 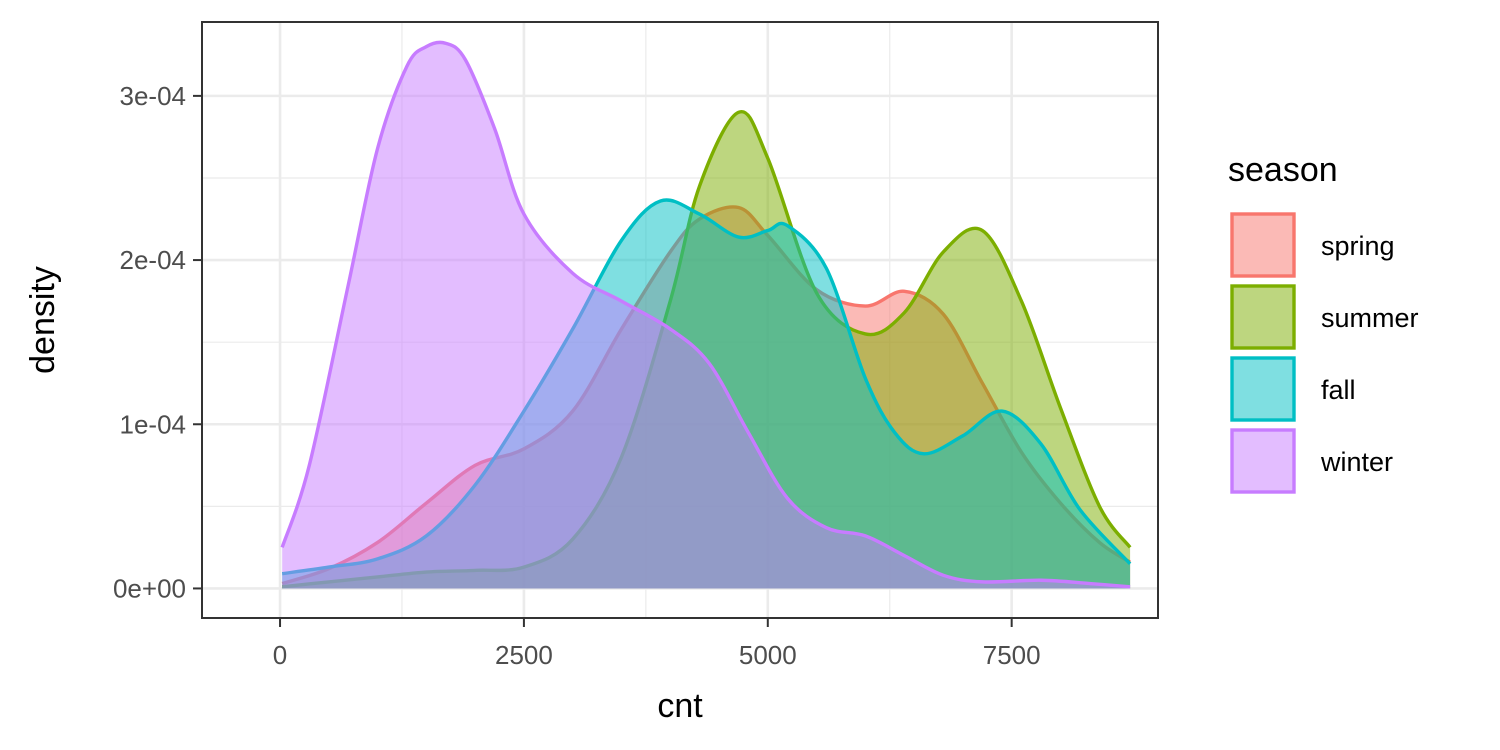 What do you see at coordinates (1370, 318) in the screenshot?
I see `legend-label-summer: summer` at bounding box center [1370, 318].